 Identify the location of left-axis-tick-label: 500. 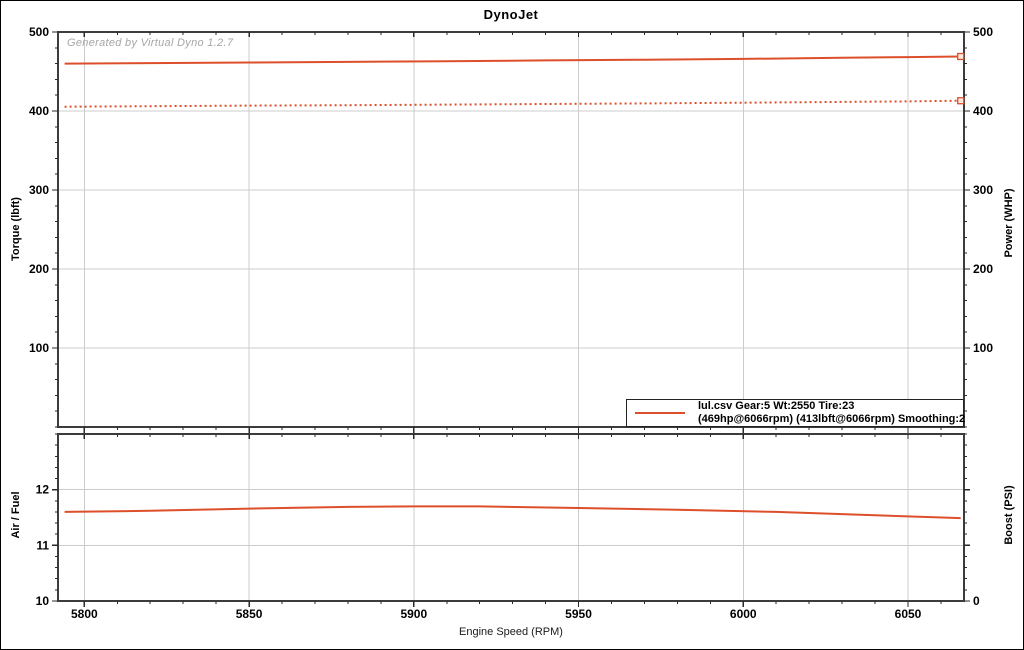
(39, 32).